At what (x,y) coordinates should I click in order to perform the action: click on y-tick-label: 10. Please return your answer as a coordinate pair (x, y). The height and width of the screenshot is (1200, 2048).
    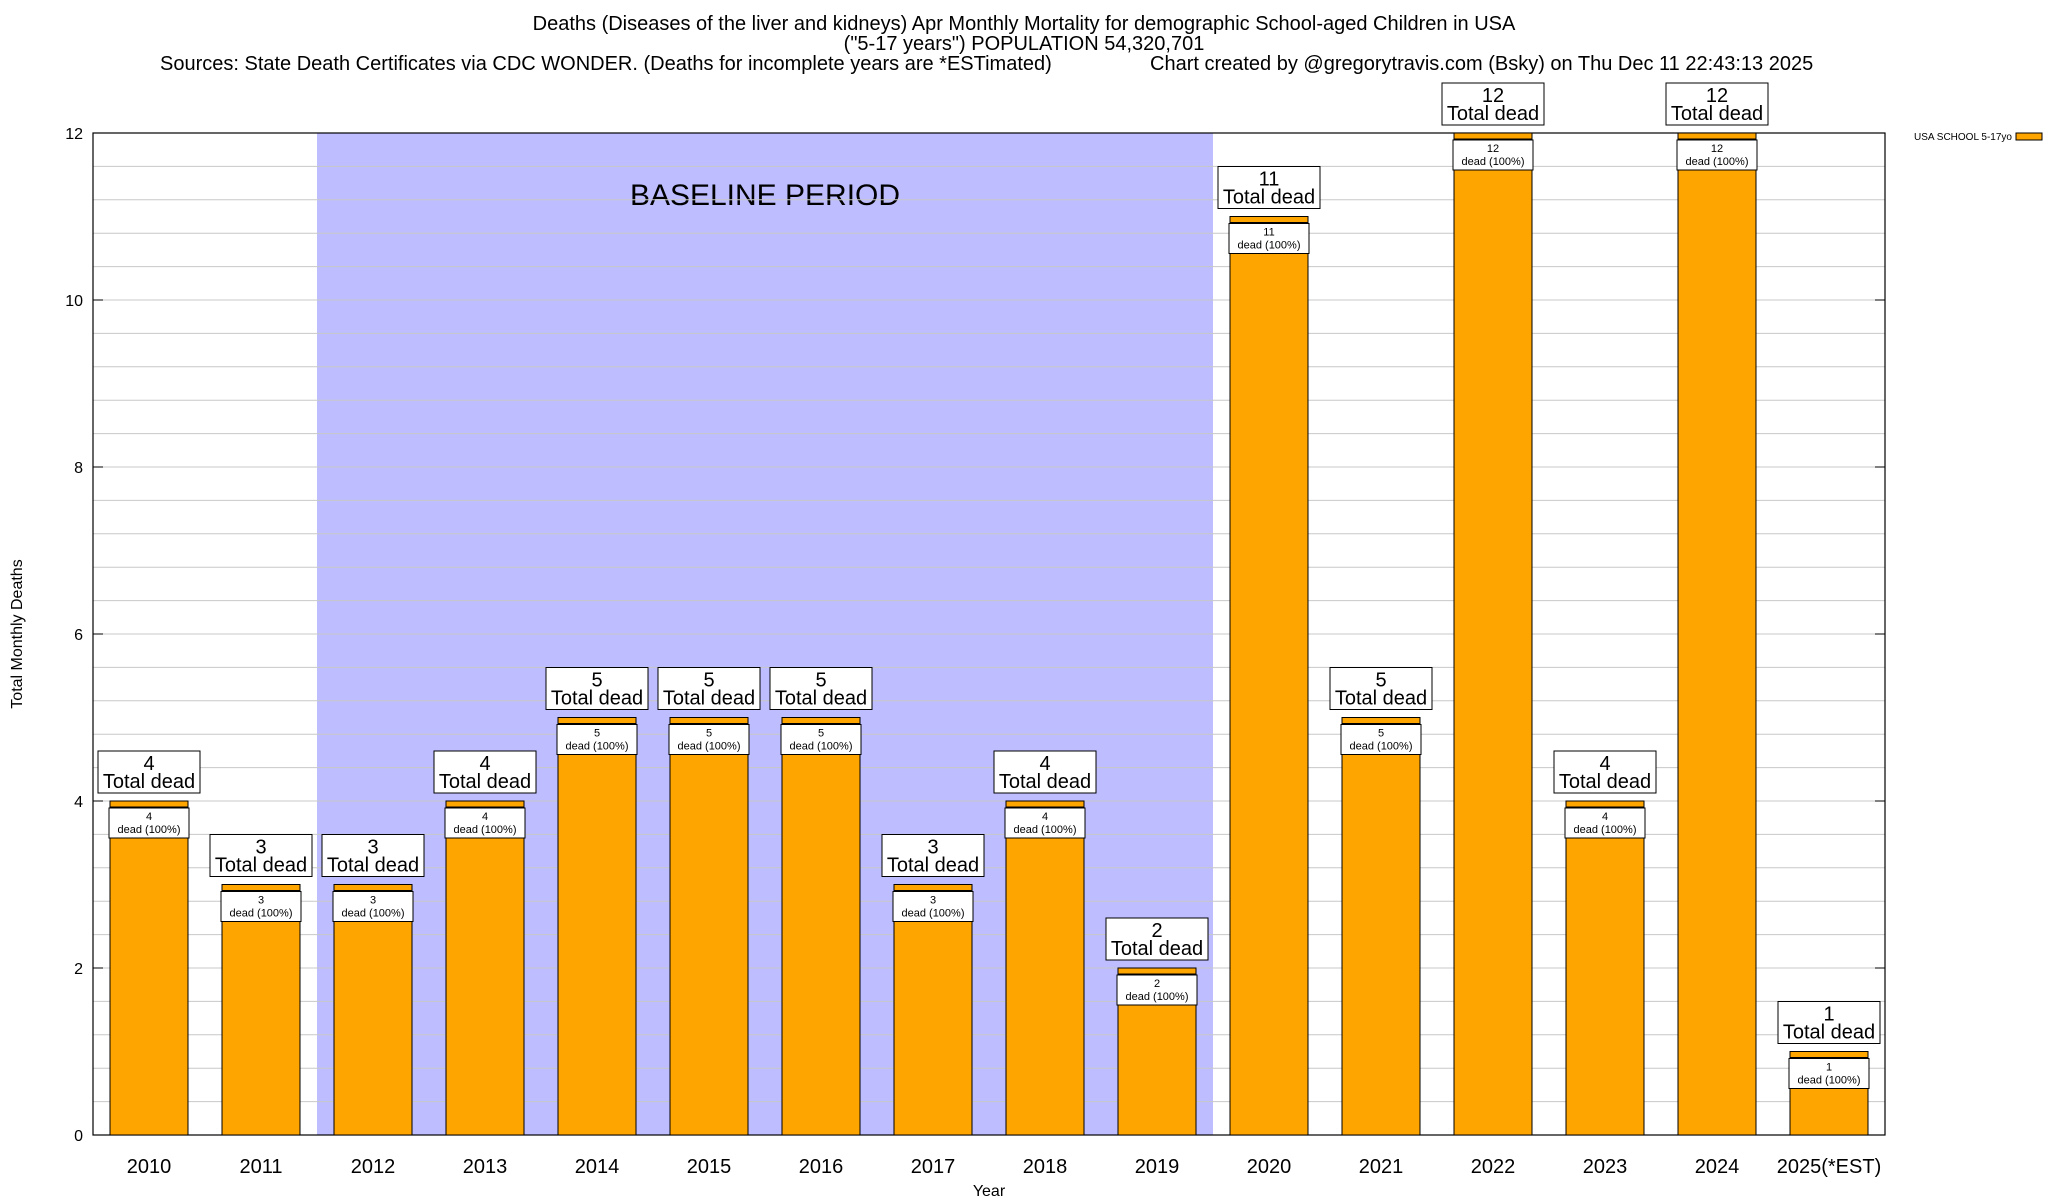
    Looking at the image, I should click on (74, 301).